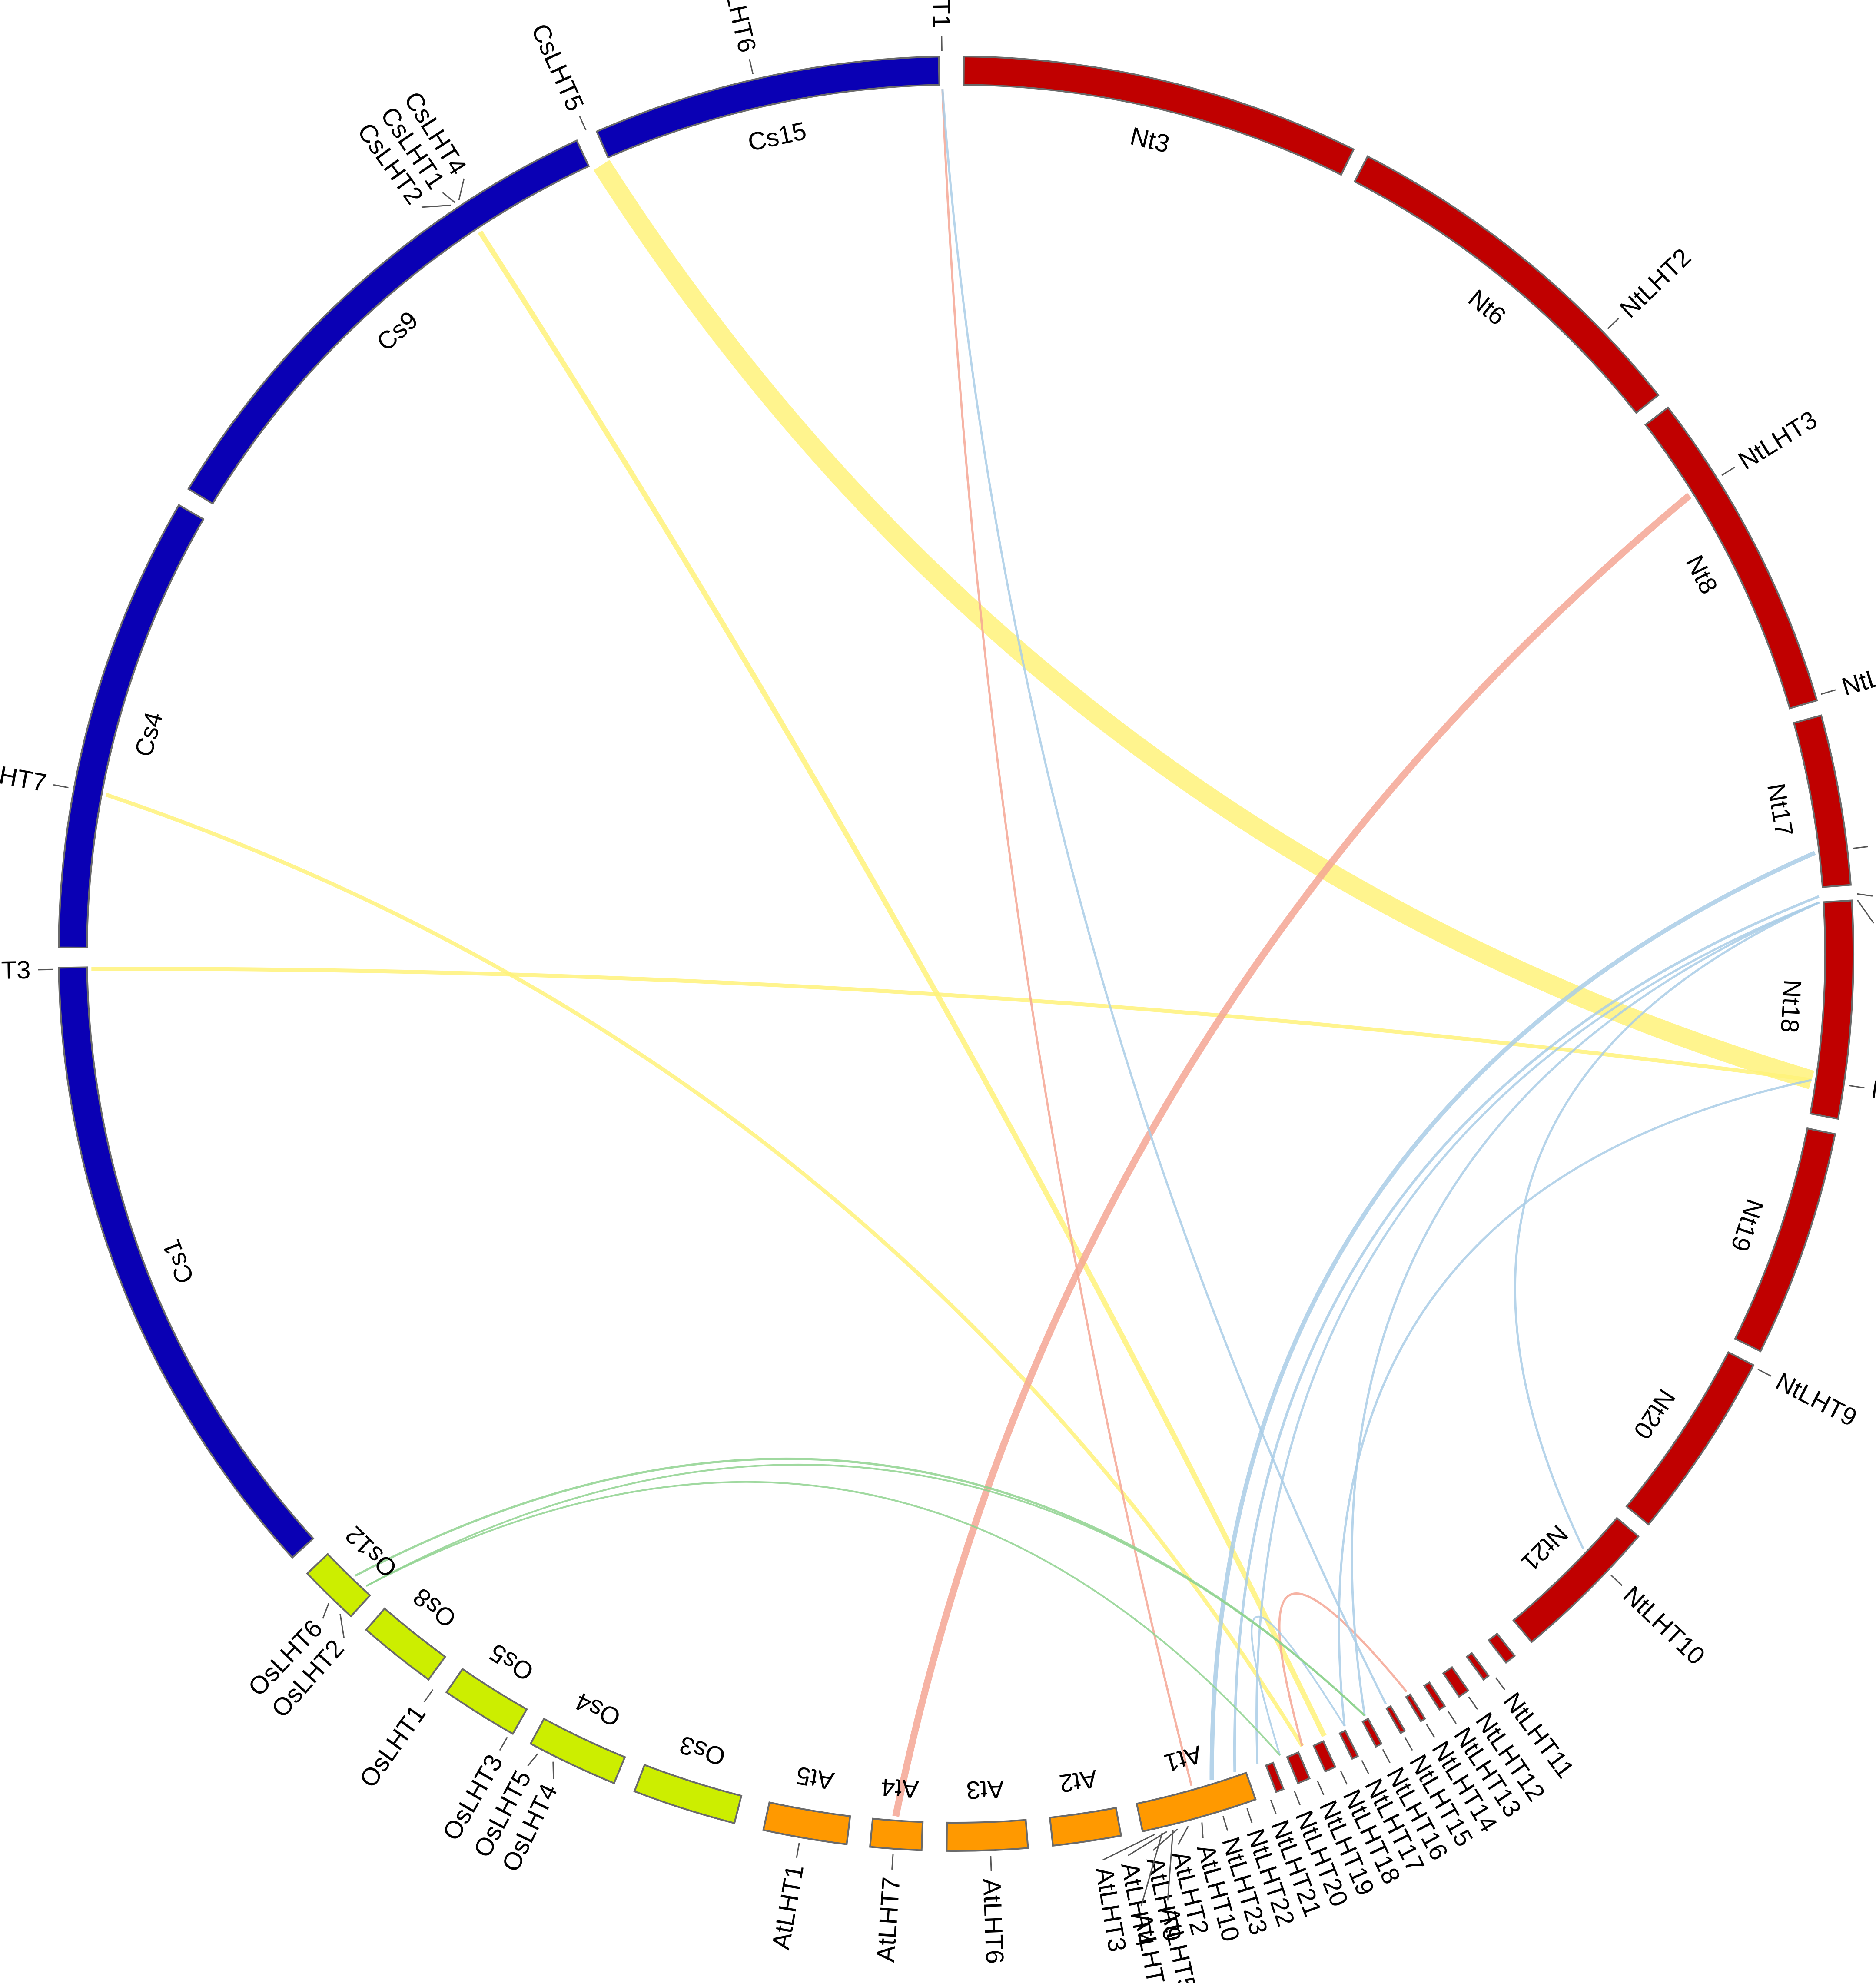 The height and width of the screenshot is (1983, 1876). I want to click on gene-label-ntlht8: NtLHT8, so click(1872, 1095).